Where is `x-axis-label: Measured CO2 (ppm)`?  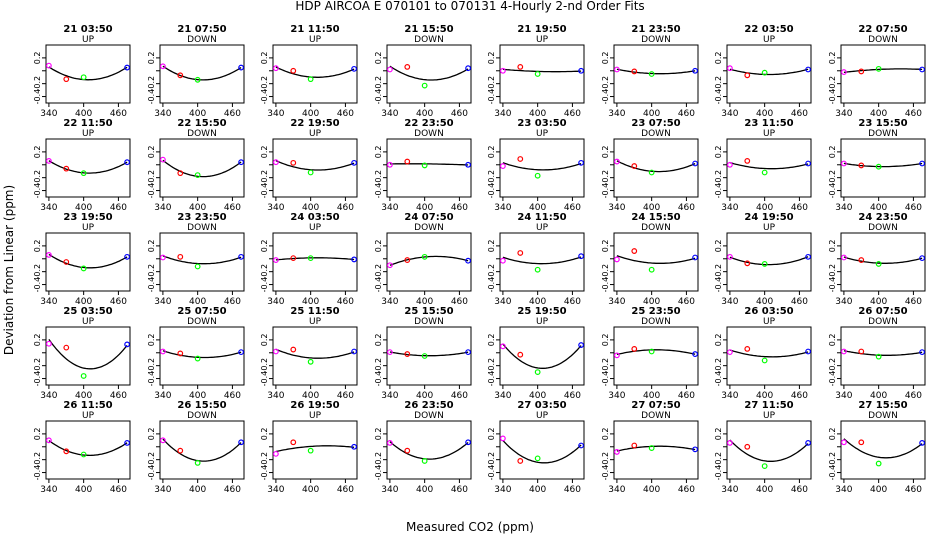 x-axis-label: Measured CO2 (ppm) is located at coordinates (470, 527).